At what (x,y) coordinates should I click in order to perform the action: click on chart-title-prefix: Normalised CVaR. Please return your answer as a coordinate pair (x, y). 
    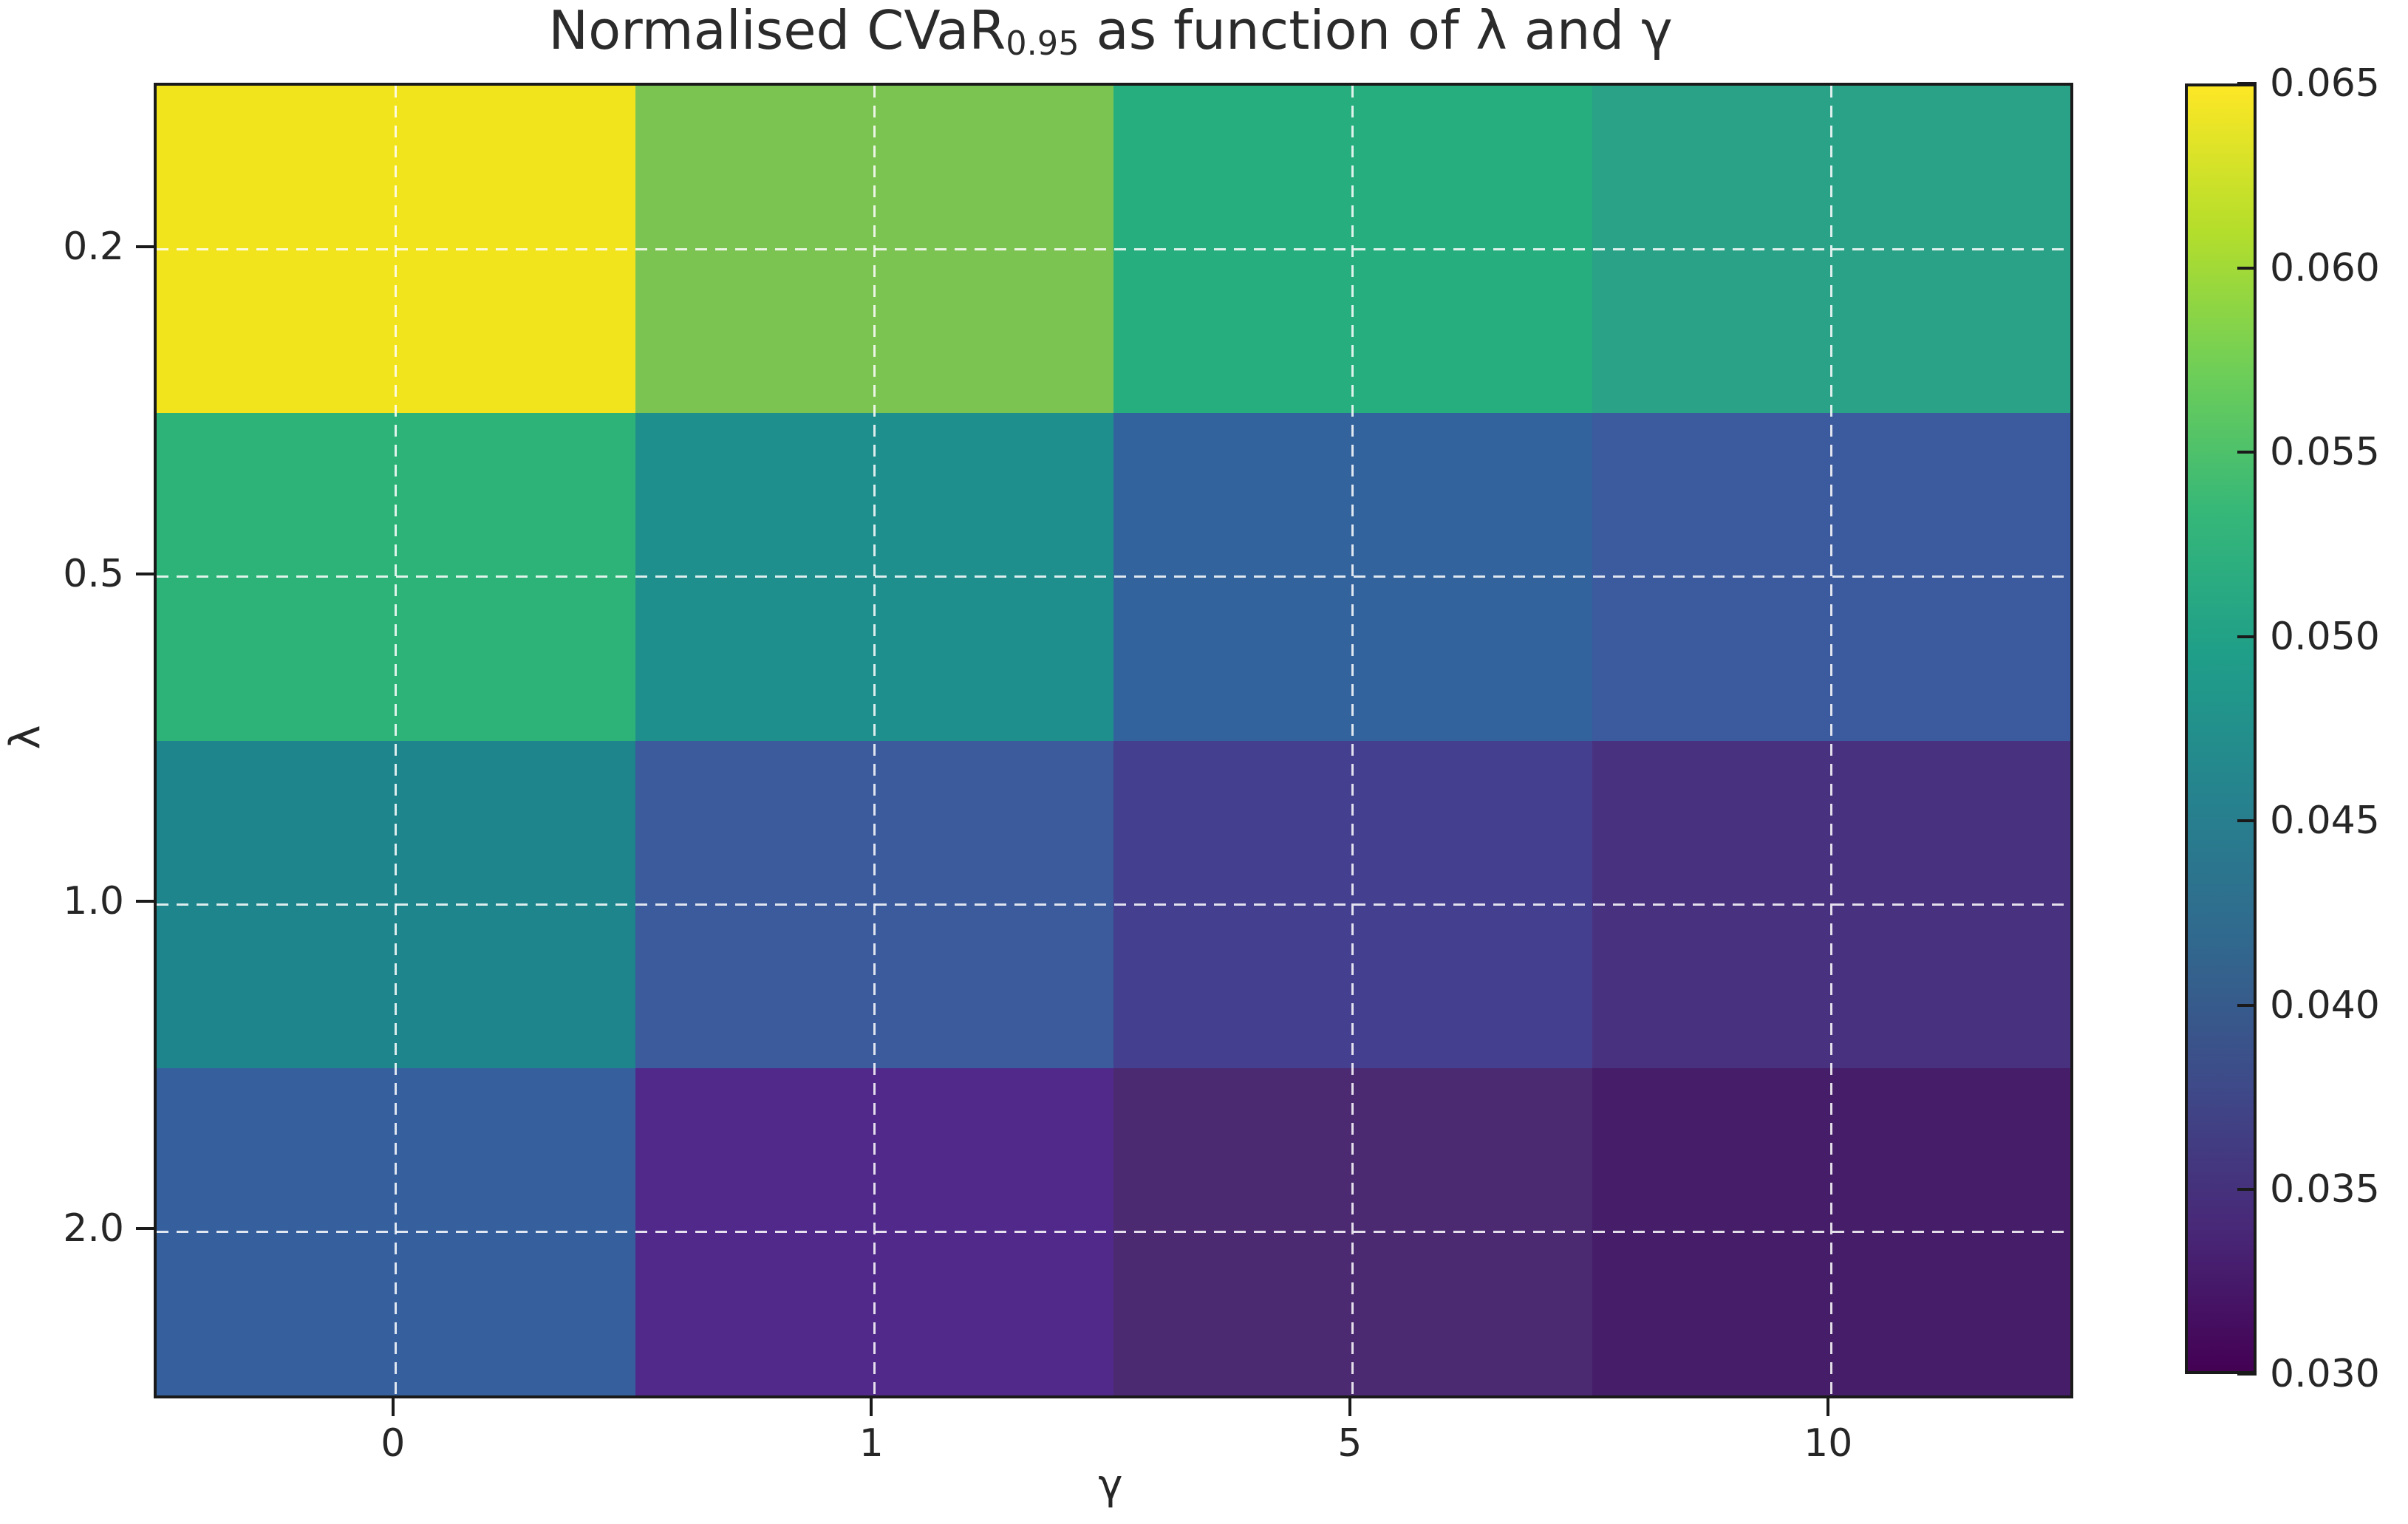
    Looking at the image, I should click on (777, 30).